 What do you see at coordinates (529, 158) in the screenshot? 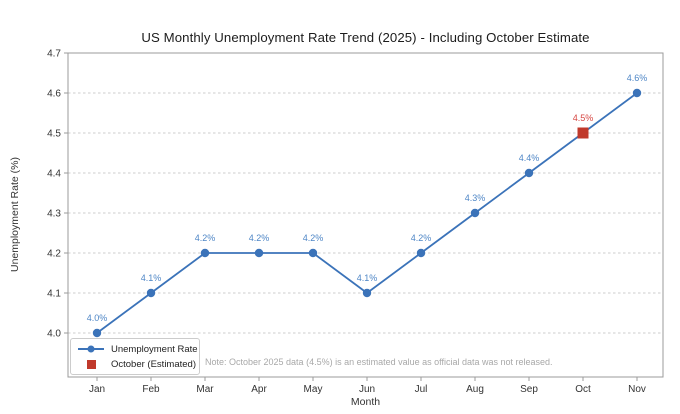
I see `svg-text: 4.4%` at bounding box center [529, 158].